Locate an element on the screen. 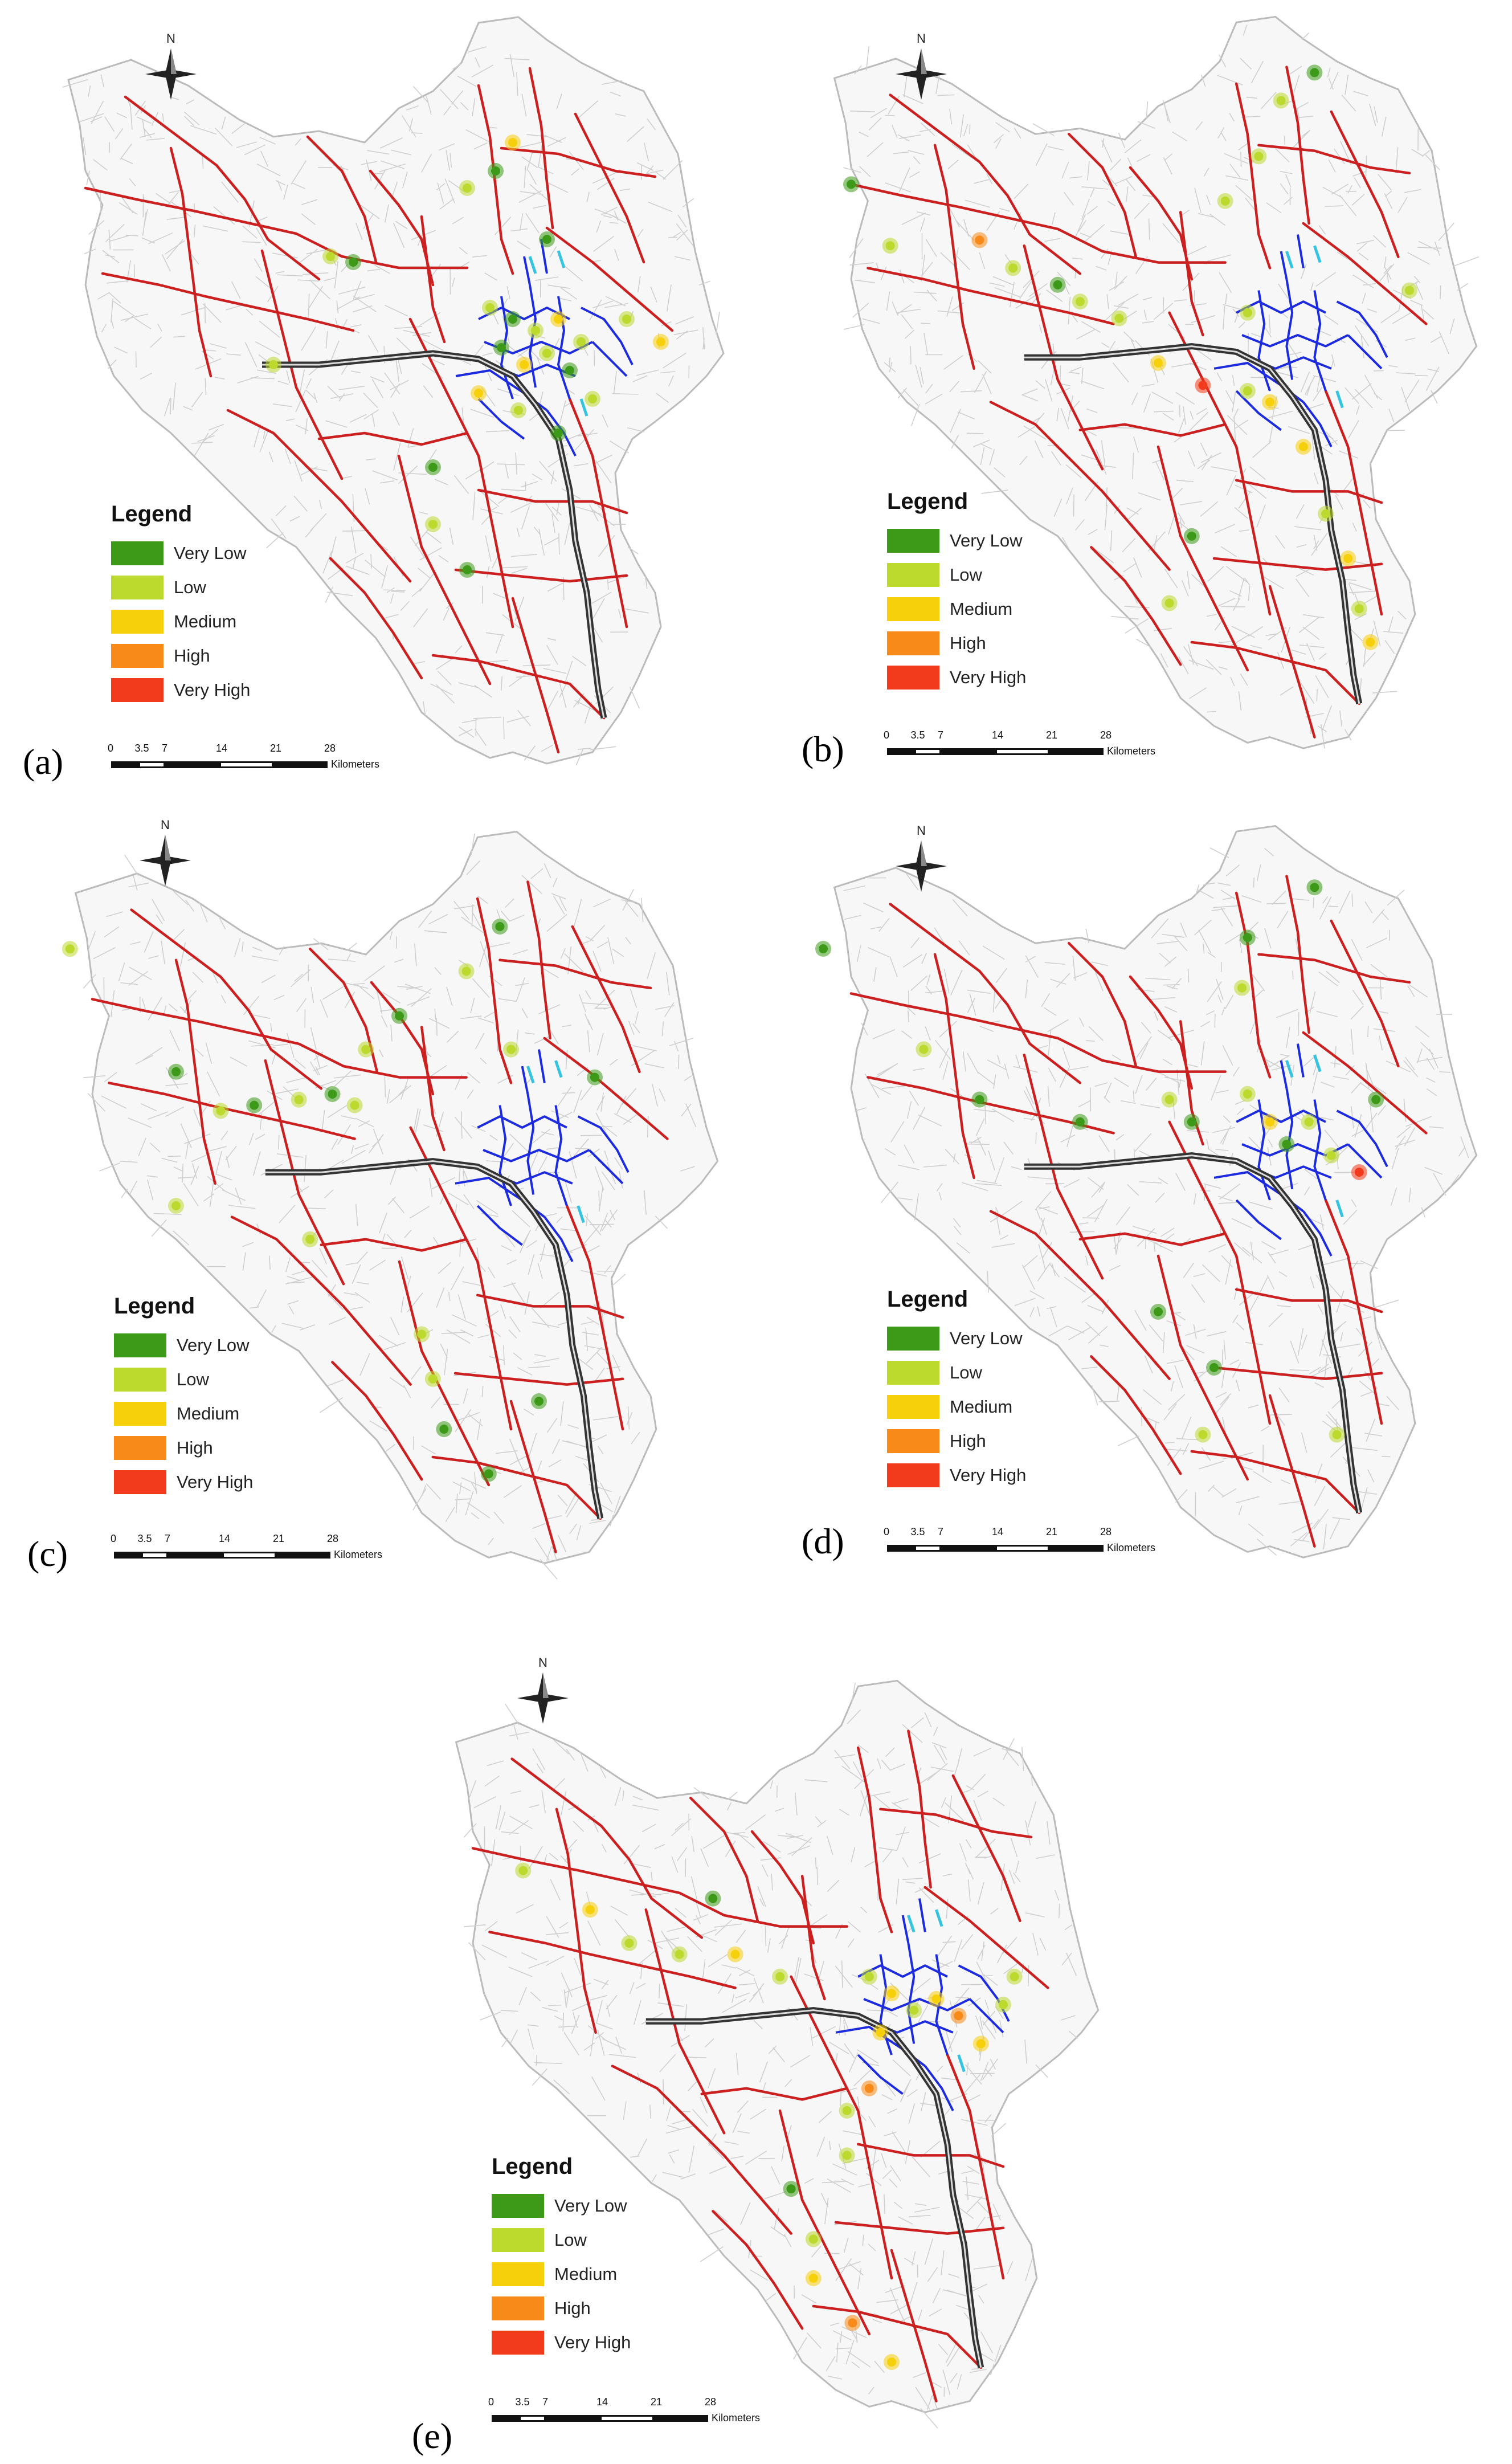 This screenshot has width=1512, height=2464. ramp is located at coordinates (911, 1924).